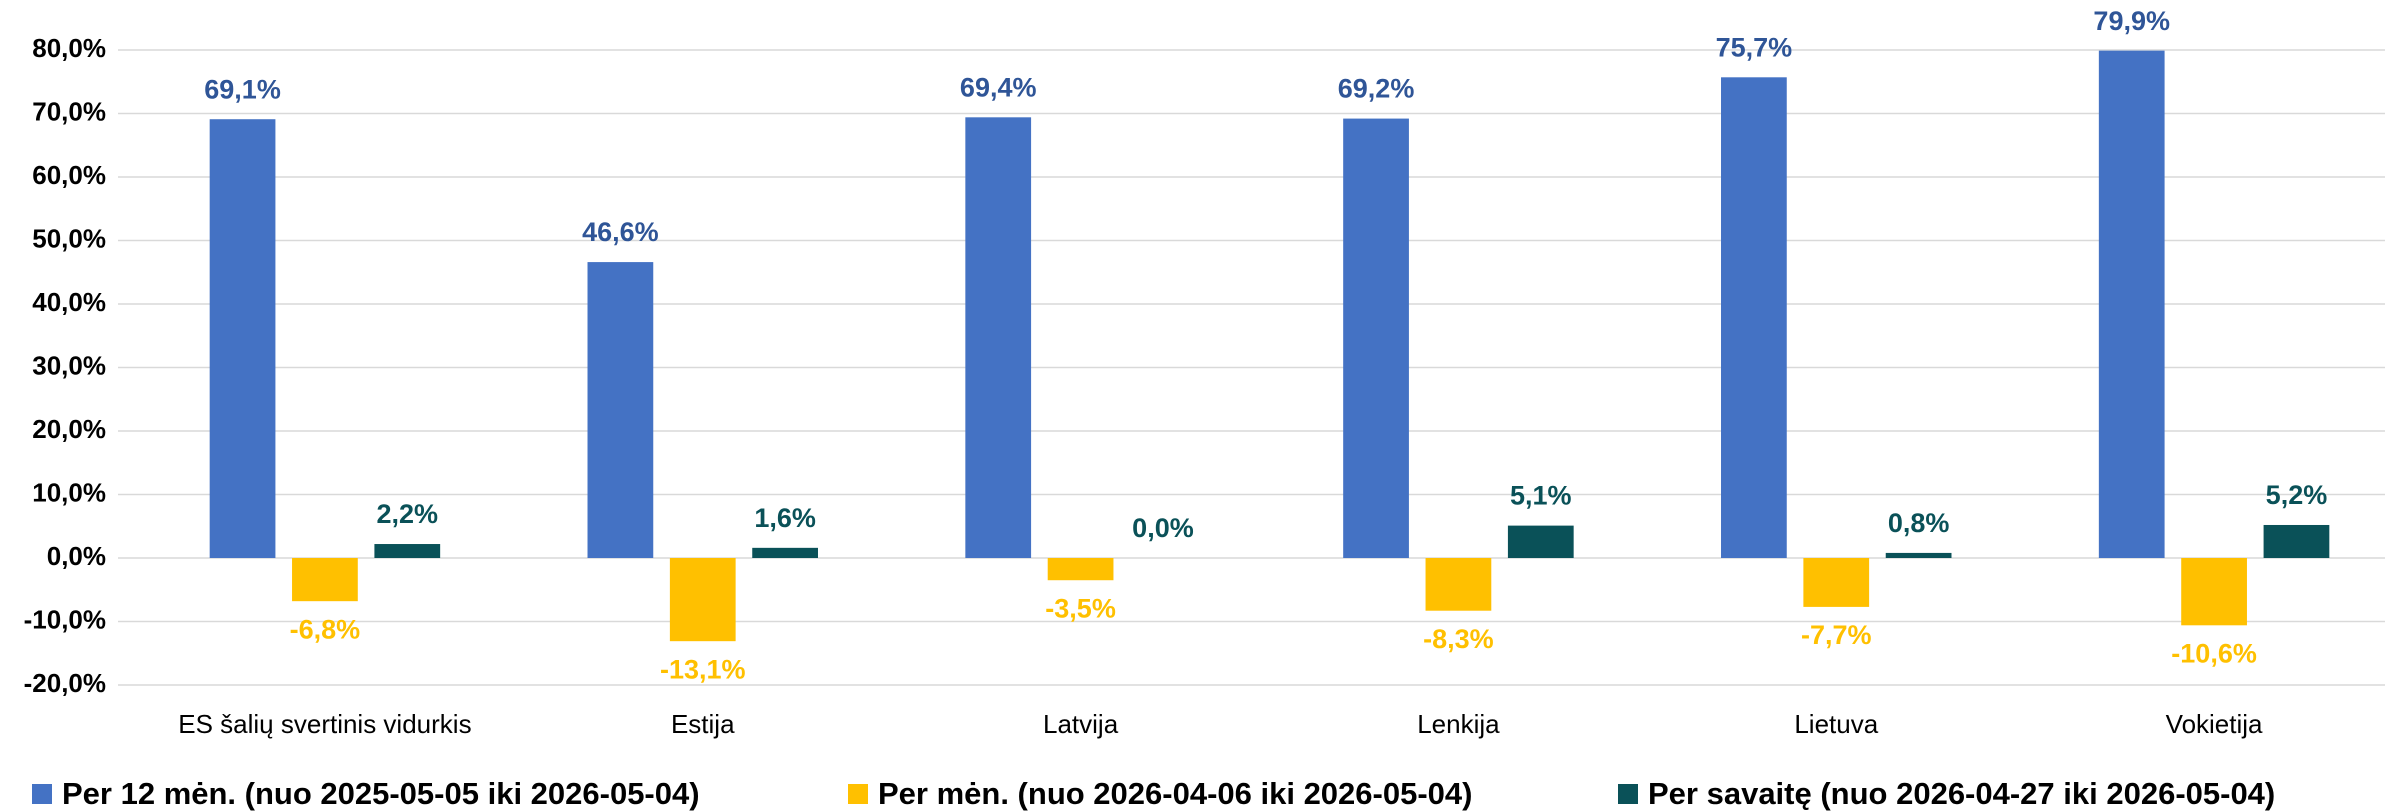 The image size is (2397, 812). What do you see at coordinates (76, 556) in the screenshot?
I see `y-tick-label: 0,0%` at bounding box center [76, 556].